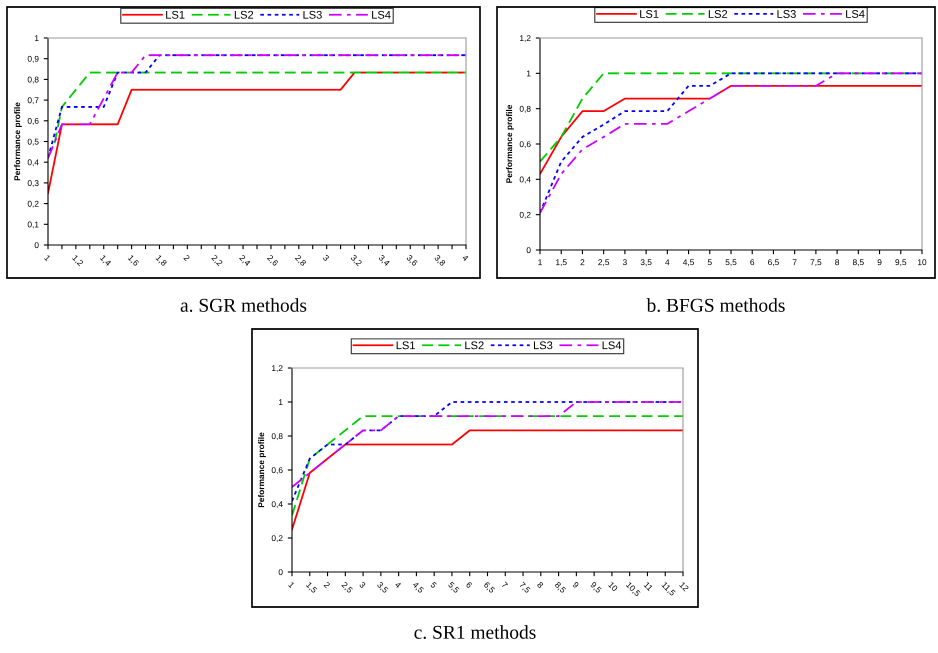 The height and width of the screenshot is (653, 938). What do you see at coordinates (439, 260) in the screenshot?
I see `x-tick-label: 3,8` at bounding box center [439, 260].